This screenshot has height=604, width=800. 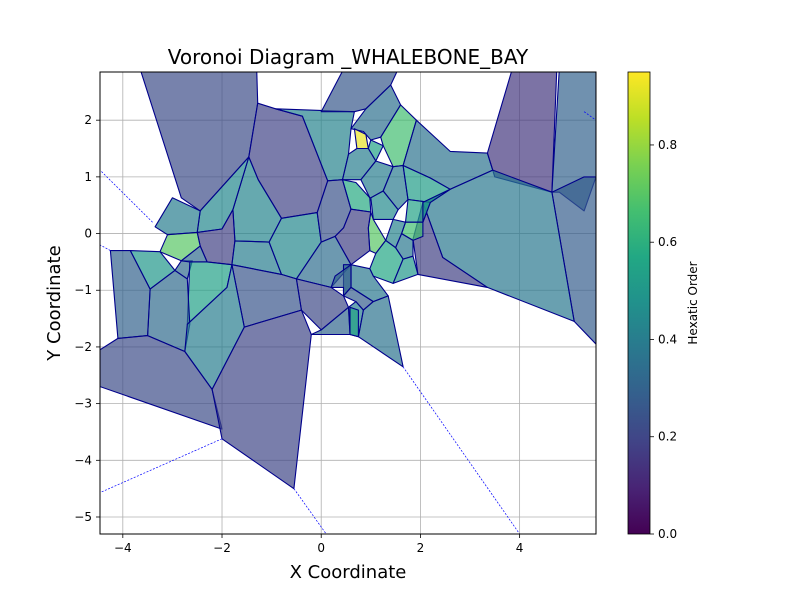 I want to click on y-axis-ticks: −5 −4 −3 −2 −1 0 1 2, so click(x=87, y=318).